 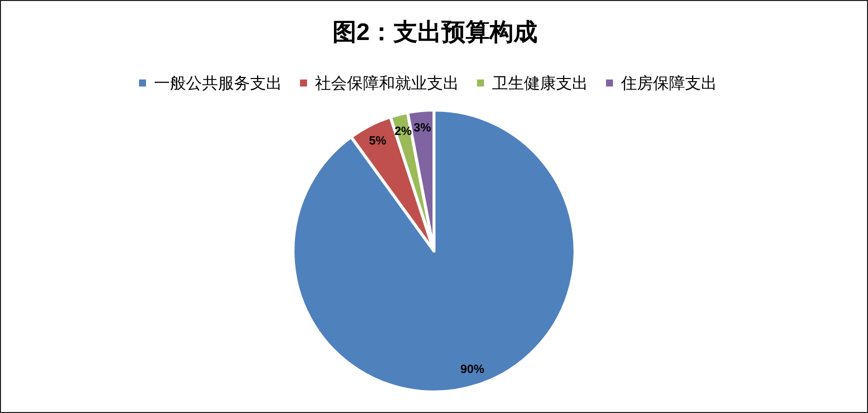 What do you see at coordinates (435, 32) in the screenshot?
I see `chart-title: 图2：支出预算构成` at bounding box center [435, 32].